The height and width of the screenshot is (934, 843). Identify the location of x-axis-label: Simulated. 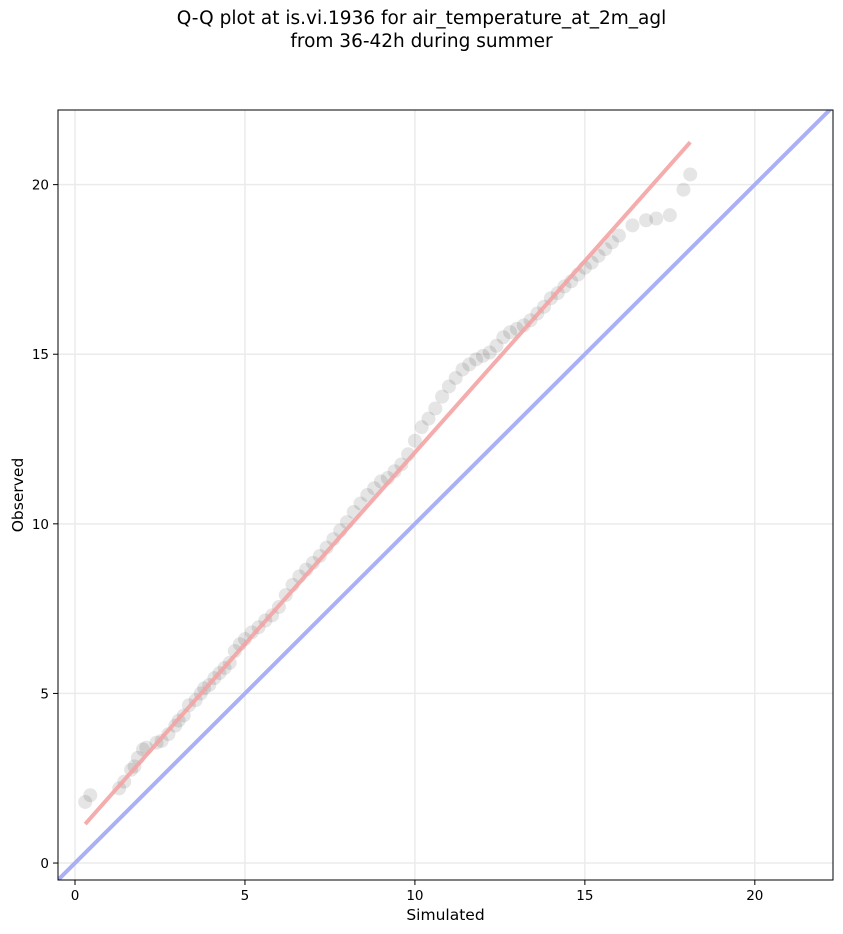
(445, 915).